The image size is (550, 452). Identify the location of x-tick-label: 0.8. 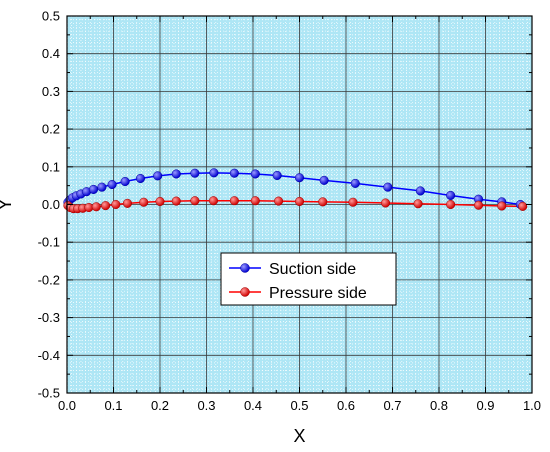
(439, 405).